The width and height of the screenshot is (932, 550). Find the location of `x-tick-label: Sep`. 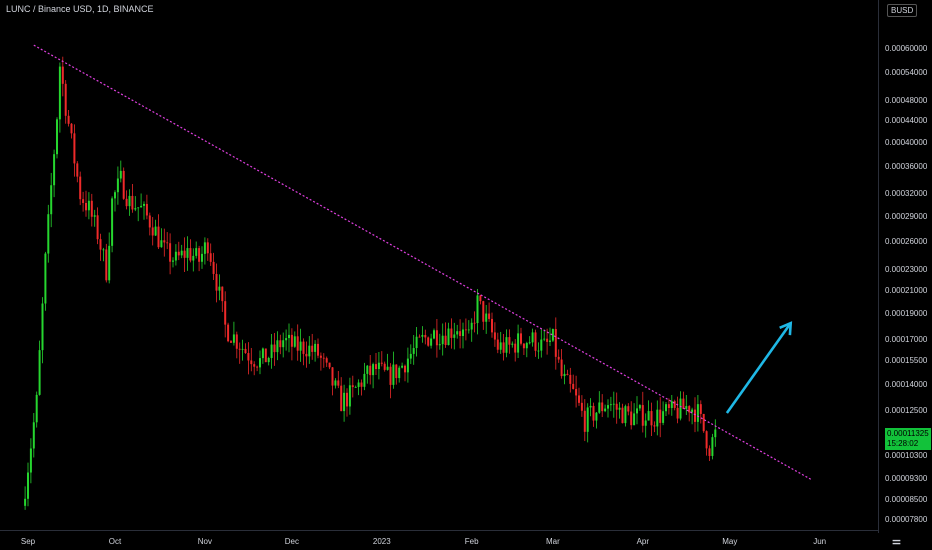

x-tick-label: Sep is located at coordinates (28, 541).